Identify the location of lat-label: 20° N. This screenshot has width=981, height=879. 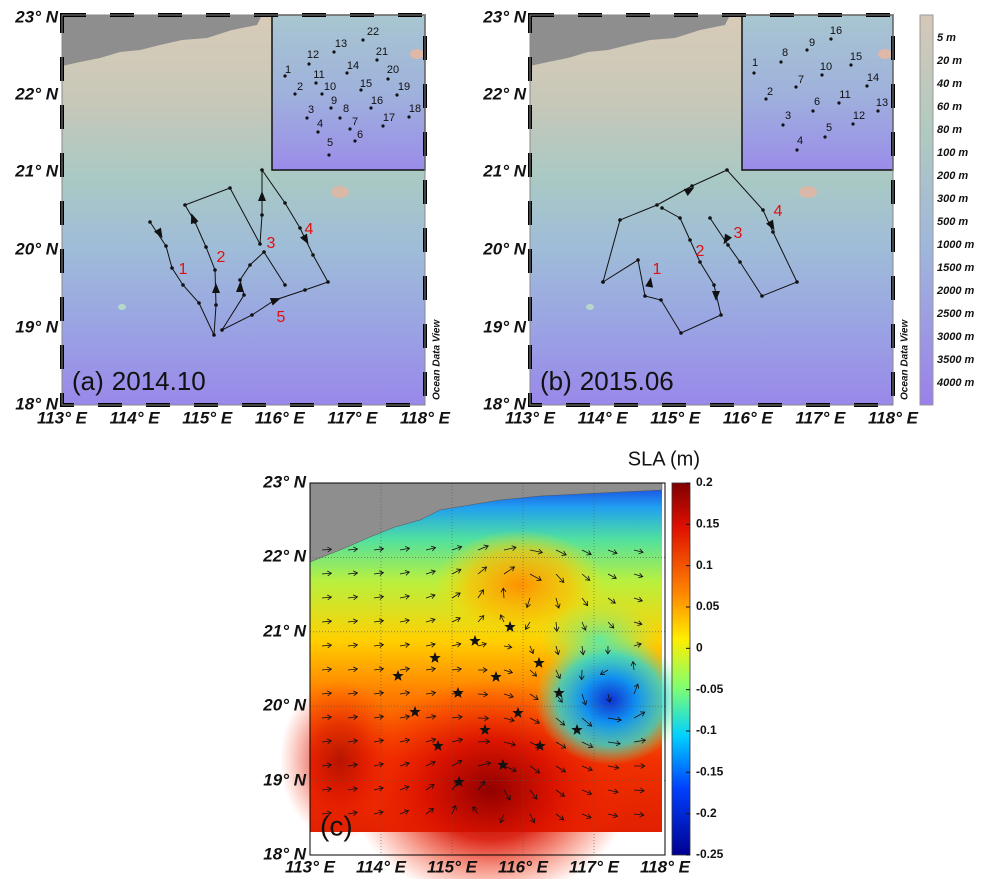
(284, 704).